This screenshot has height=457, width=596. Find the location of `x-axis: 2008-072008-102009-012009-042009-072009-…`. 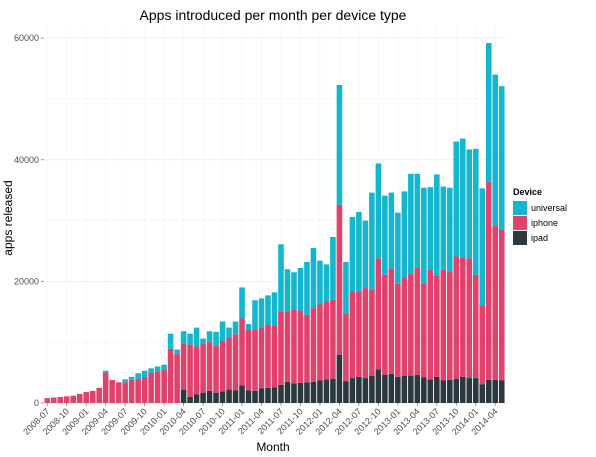

x-axis: 2008-072008-102009-012009-042009-072009-… is located at coordinates (260, 420).